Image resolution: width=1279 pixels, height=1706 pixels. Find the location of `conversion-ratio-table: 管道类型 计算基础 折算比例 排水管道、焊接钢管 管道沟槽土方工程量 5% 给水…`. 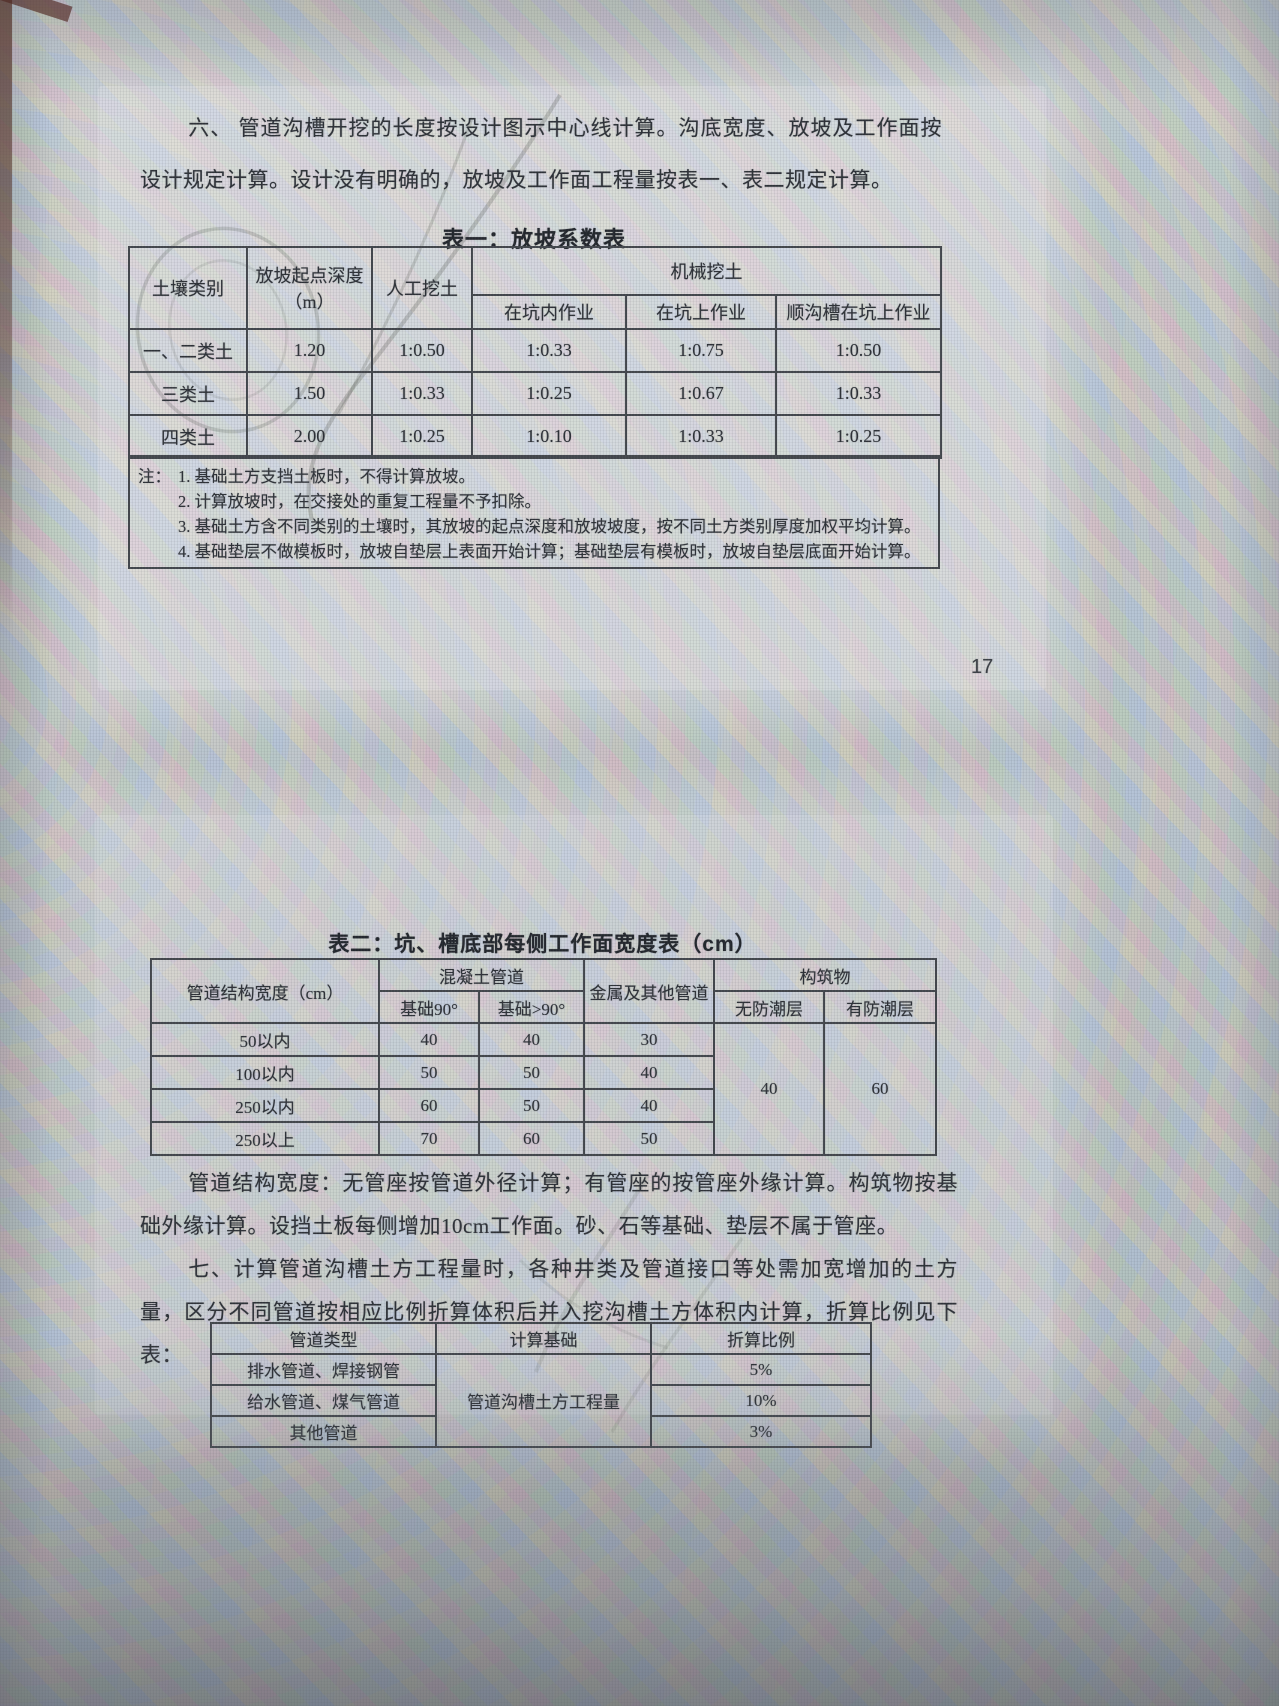

conversion-ratio-table: 管道类型 计算基础 折算比例 排水管道、焊接钢管 管道沟槽土方工程量 5% 给水… is located at coordinates (541, 1385).